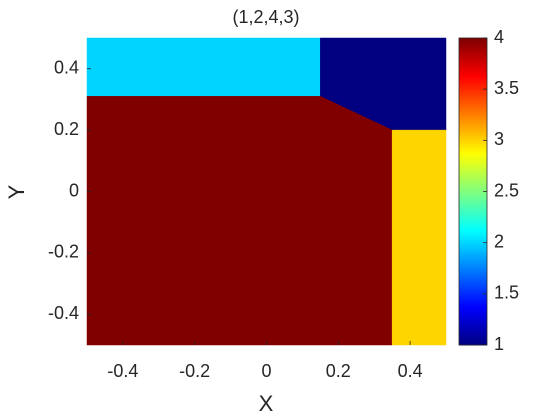 This screenshot has width=560, height=420. What do you see at coordinates (499, 37) in the screenshot?
I see `colorbar-tick-label: 4` at bounding box center [499, 37].